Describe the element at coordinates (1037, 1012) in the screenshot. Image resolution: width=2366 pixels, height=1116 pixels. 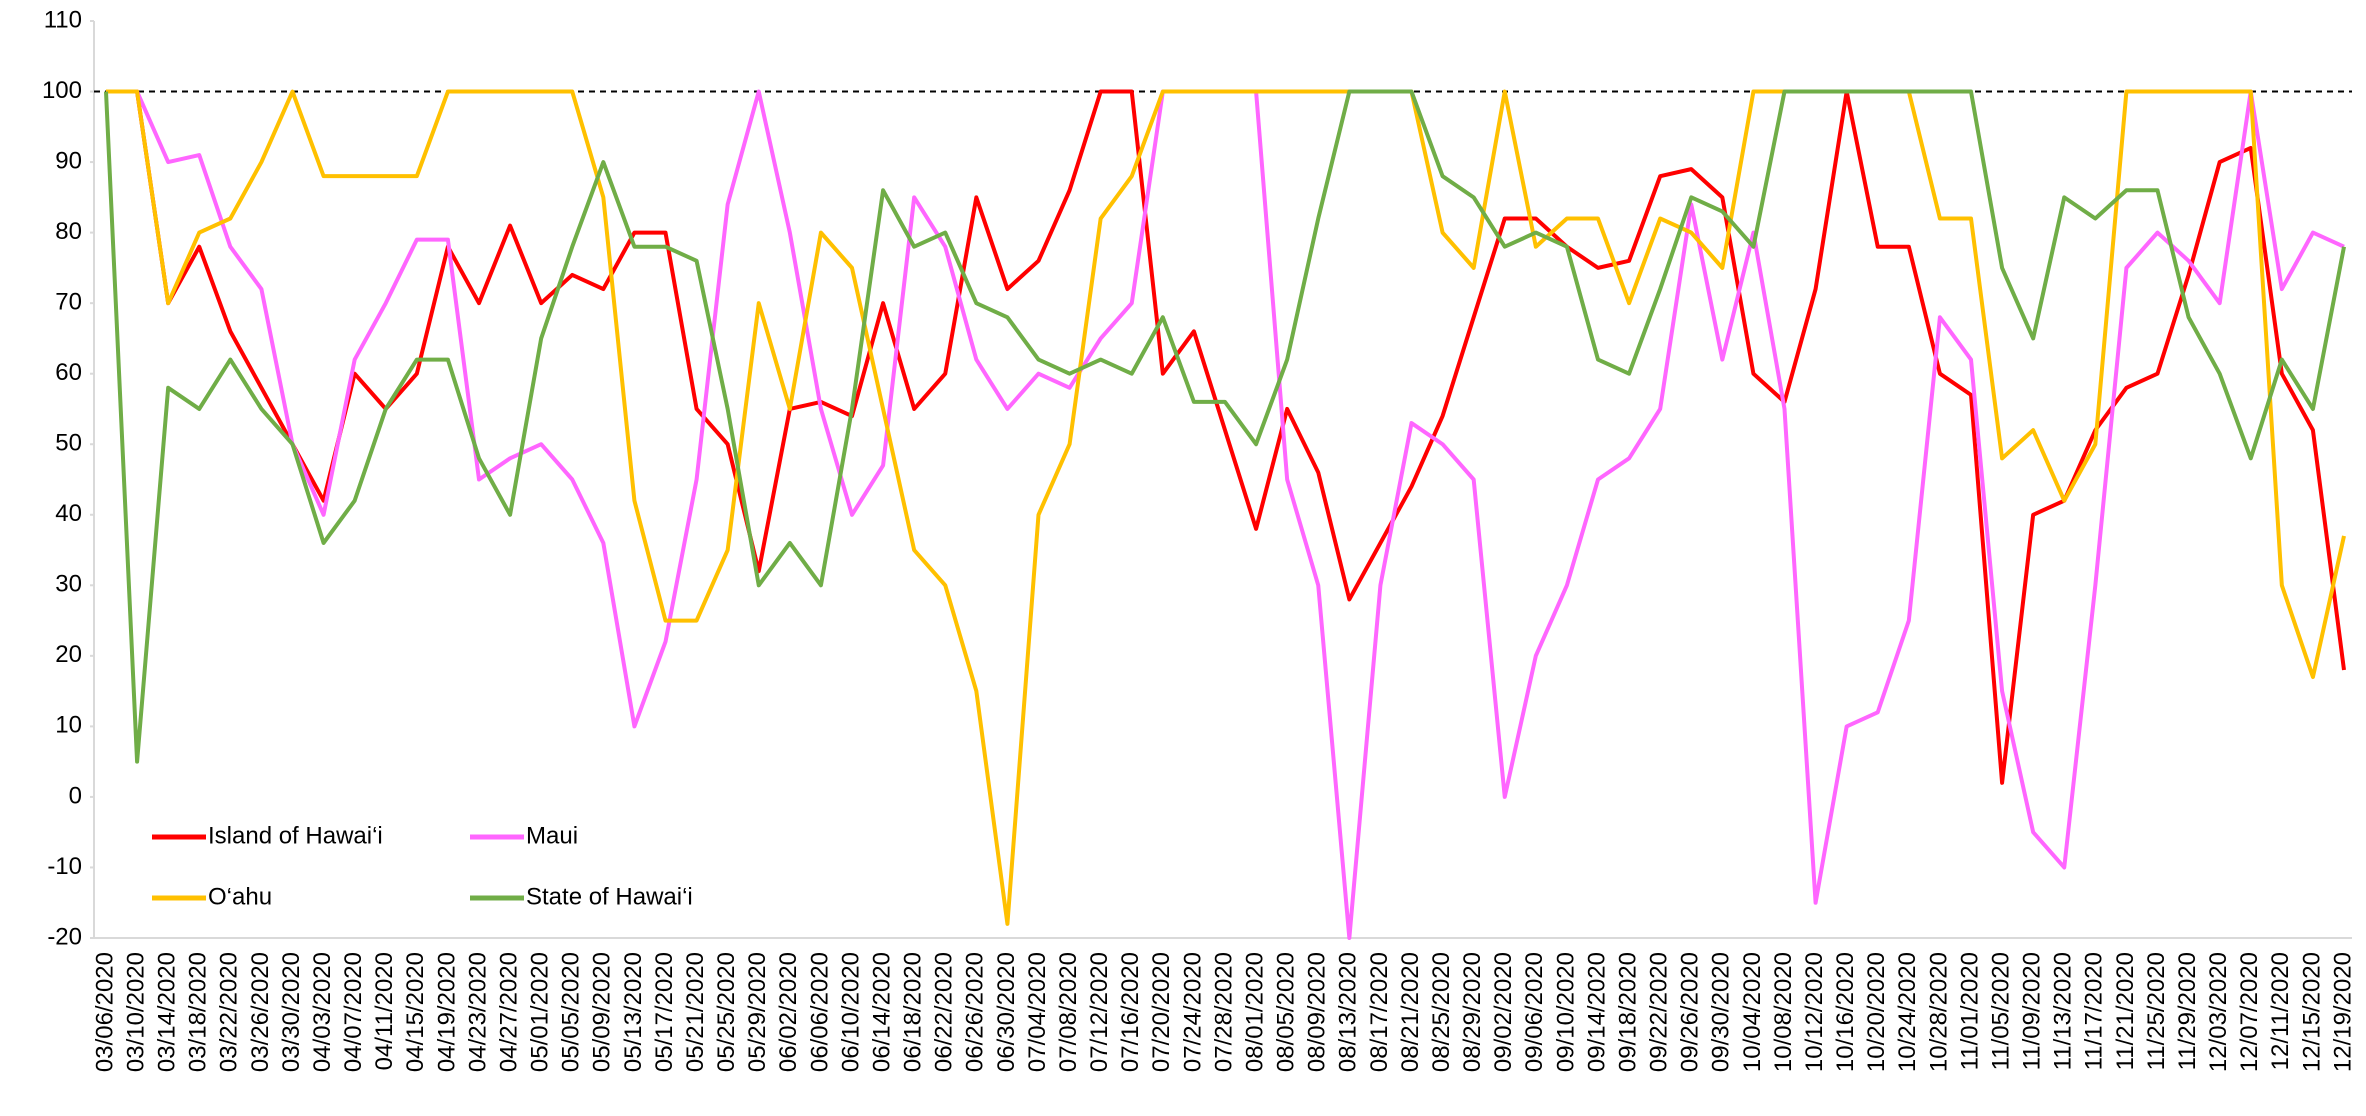
I see `x-tick-label: 07/04/2020` at that location.